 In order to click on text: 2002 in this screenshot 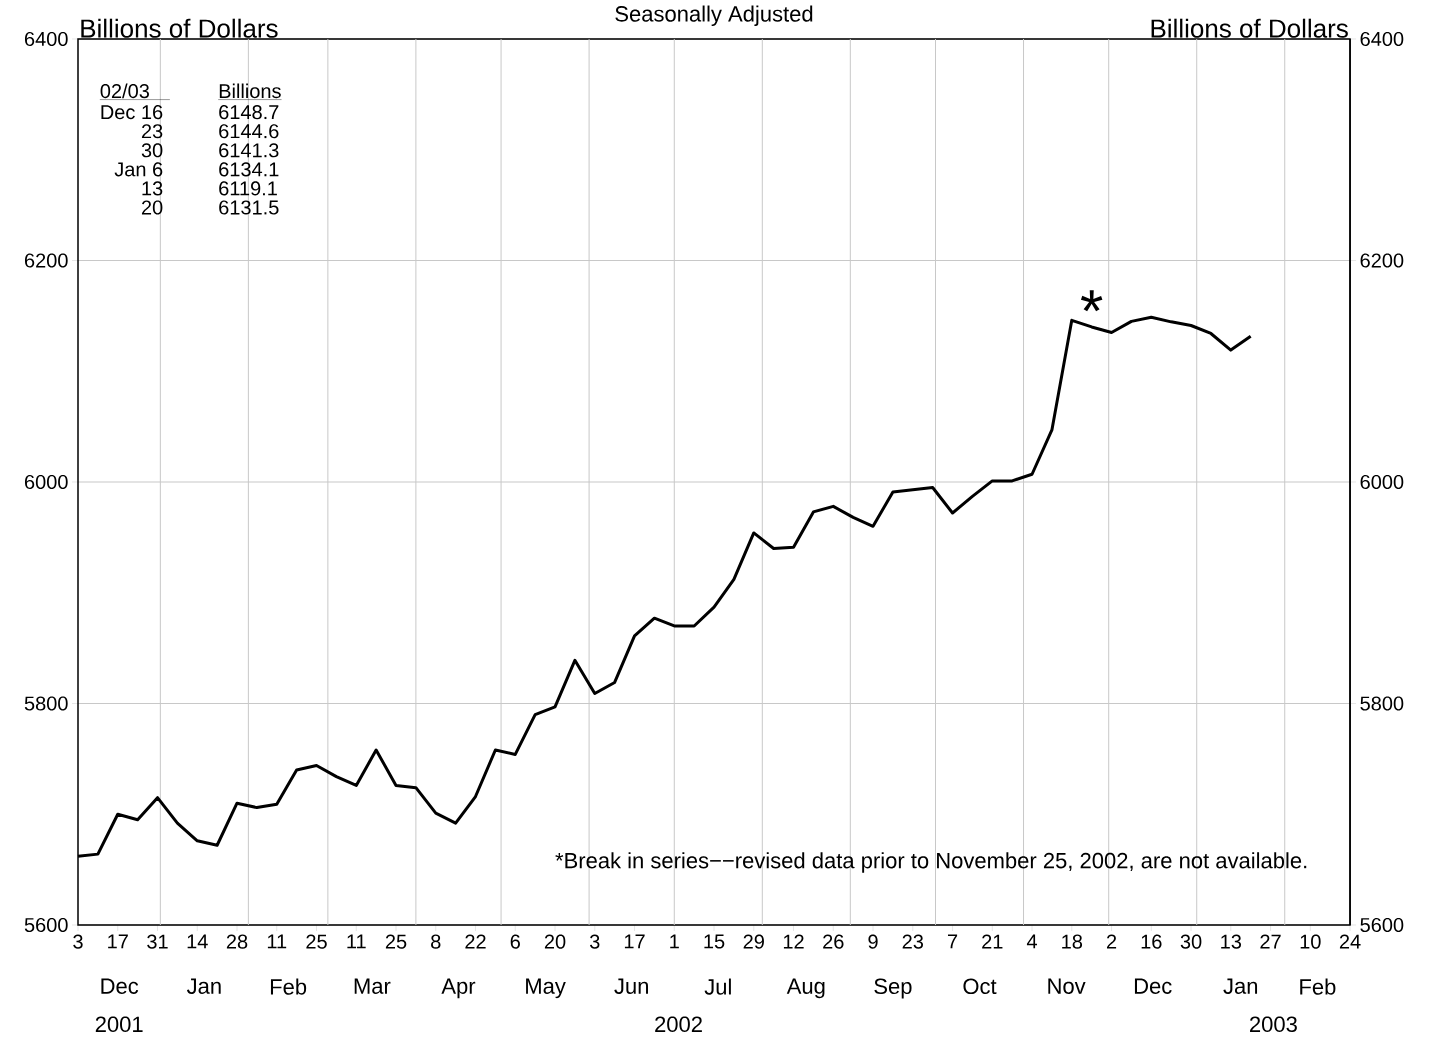, I will do `click(678, 1024)`.